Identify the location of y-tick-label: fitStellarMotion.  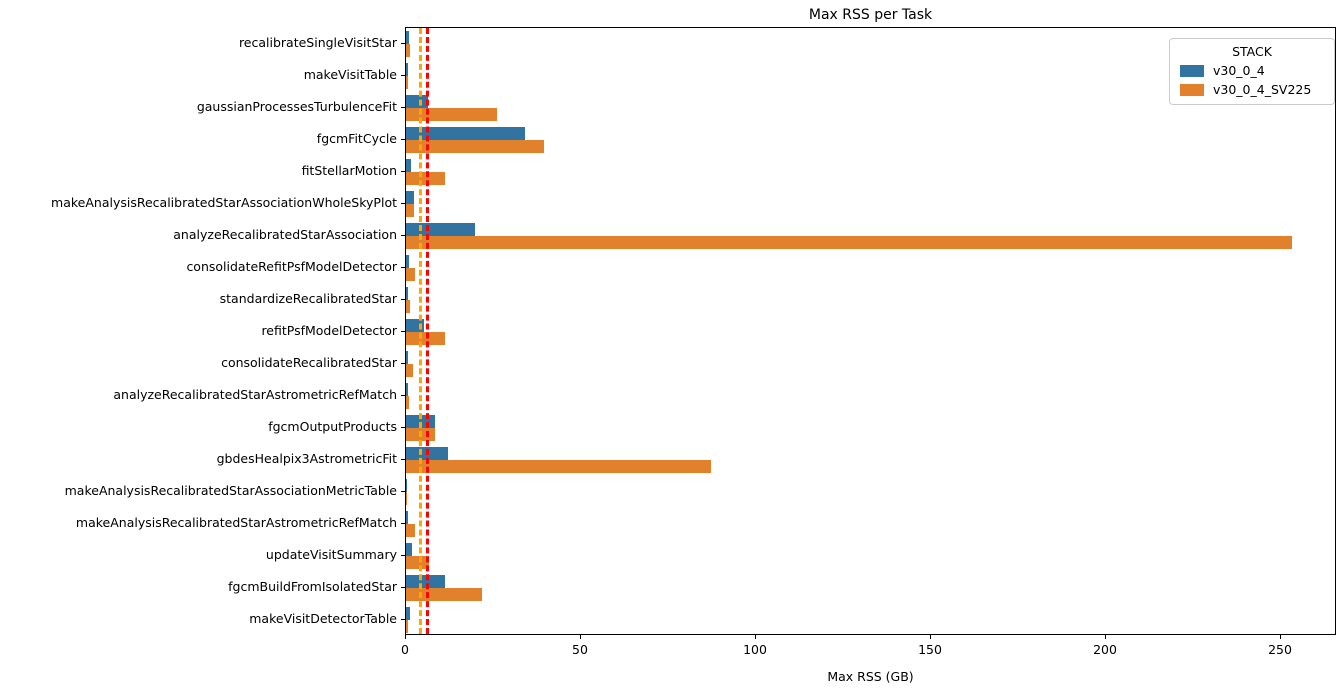
(349, 170).